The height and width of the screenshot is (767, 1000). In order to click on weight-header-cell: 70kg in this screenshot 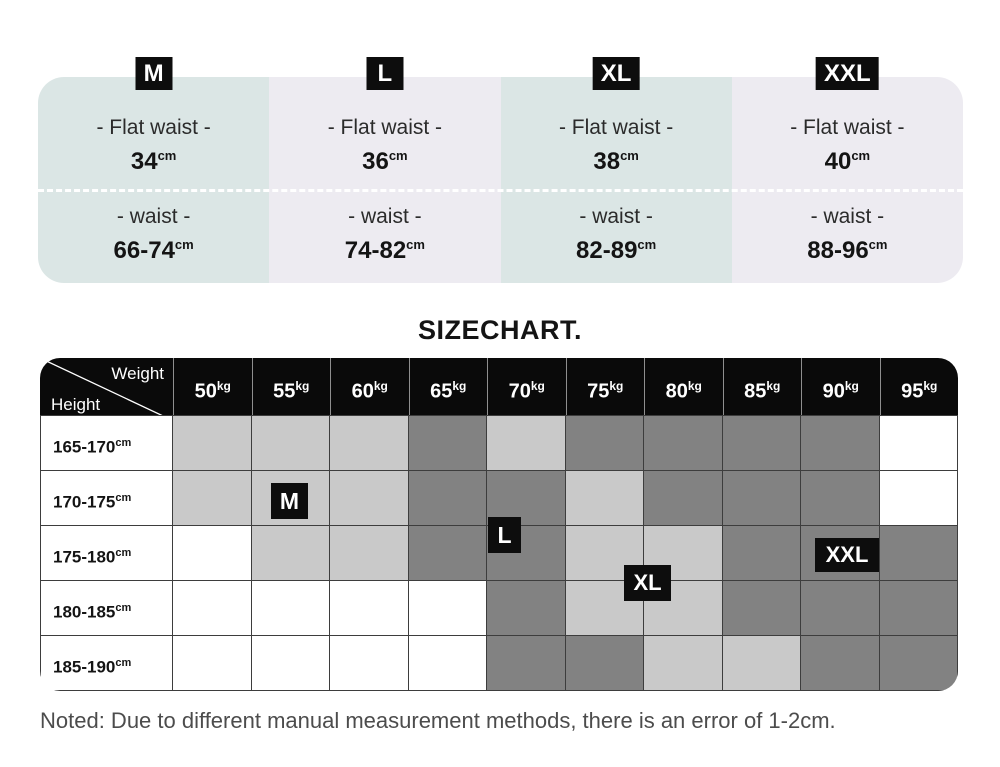, I will do `click(526, 386)`.